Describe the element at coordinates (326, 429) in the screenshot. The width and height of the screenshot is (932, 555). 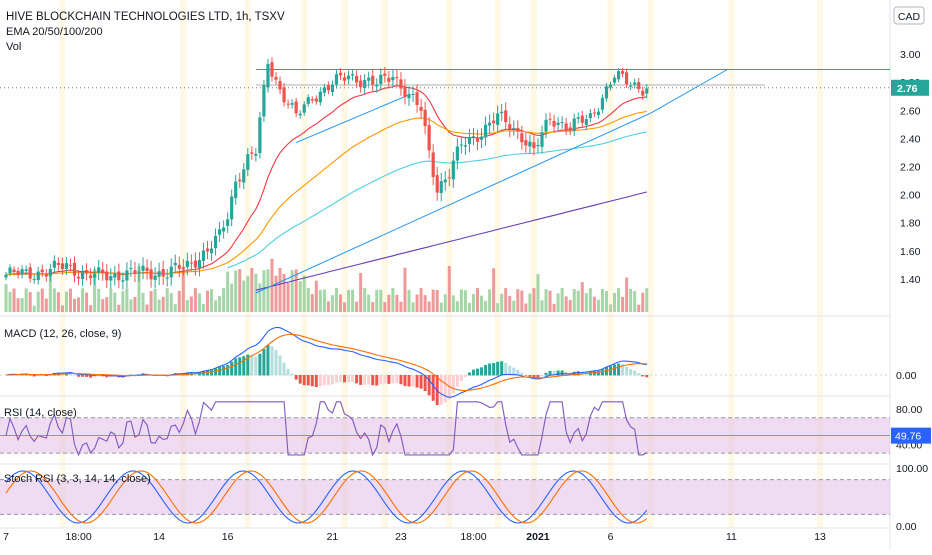
I see `rsi-line` at that location.